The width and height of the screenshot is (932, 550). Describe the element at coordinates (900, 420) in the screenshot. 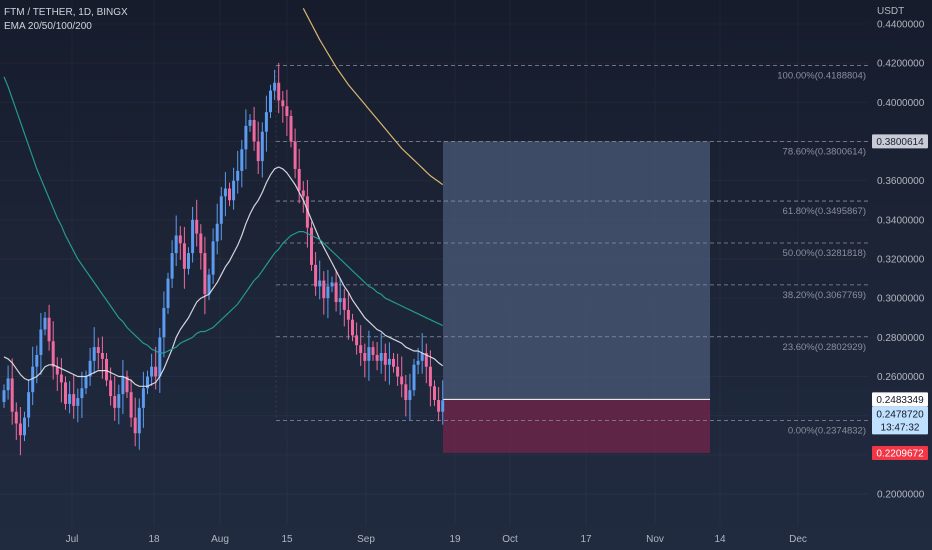

I see `last-price-tag: 0.2478720 13:47:32` at that location.